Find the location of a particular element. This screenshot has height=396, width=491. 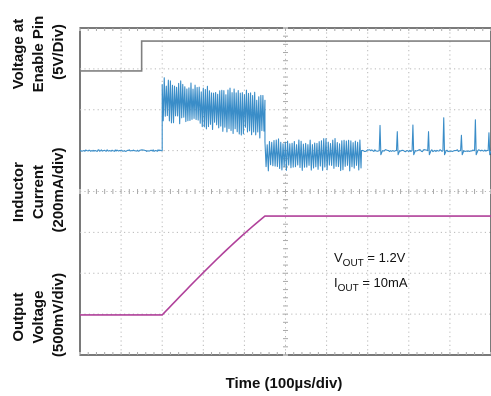

ylabel-inductor-line-2: Current is located at coordinates (38, 192).